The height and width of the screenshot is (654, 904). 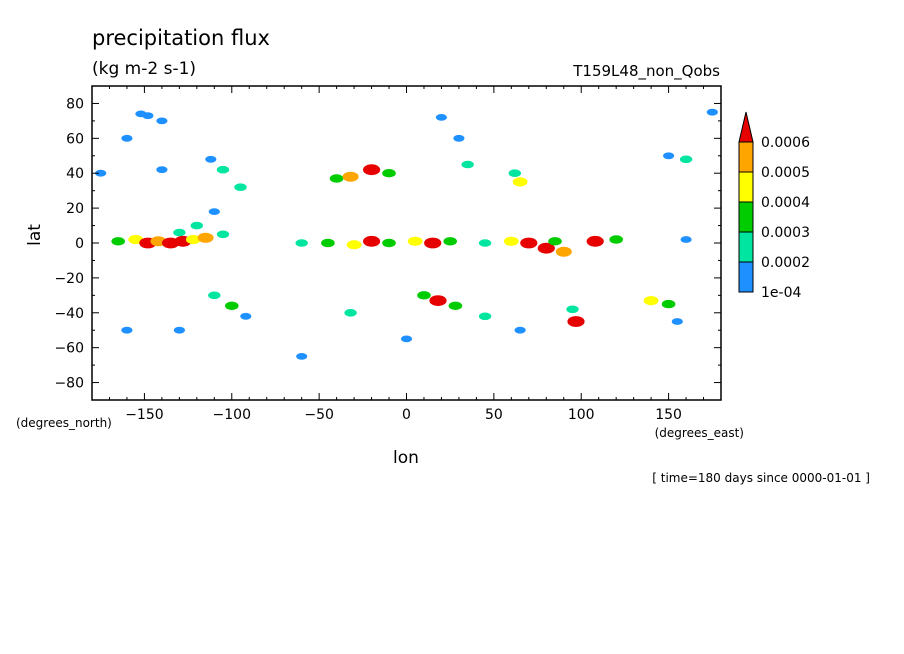 What do you see at coordinates (69, 384) in the screenshot?
I see `y-tick-label: −80` at bounding box center [69, 384].